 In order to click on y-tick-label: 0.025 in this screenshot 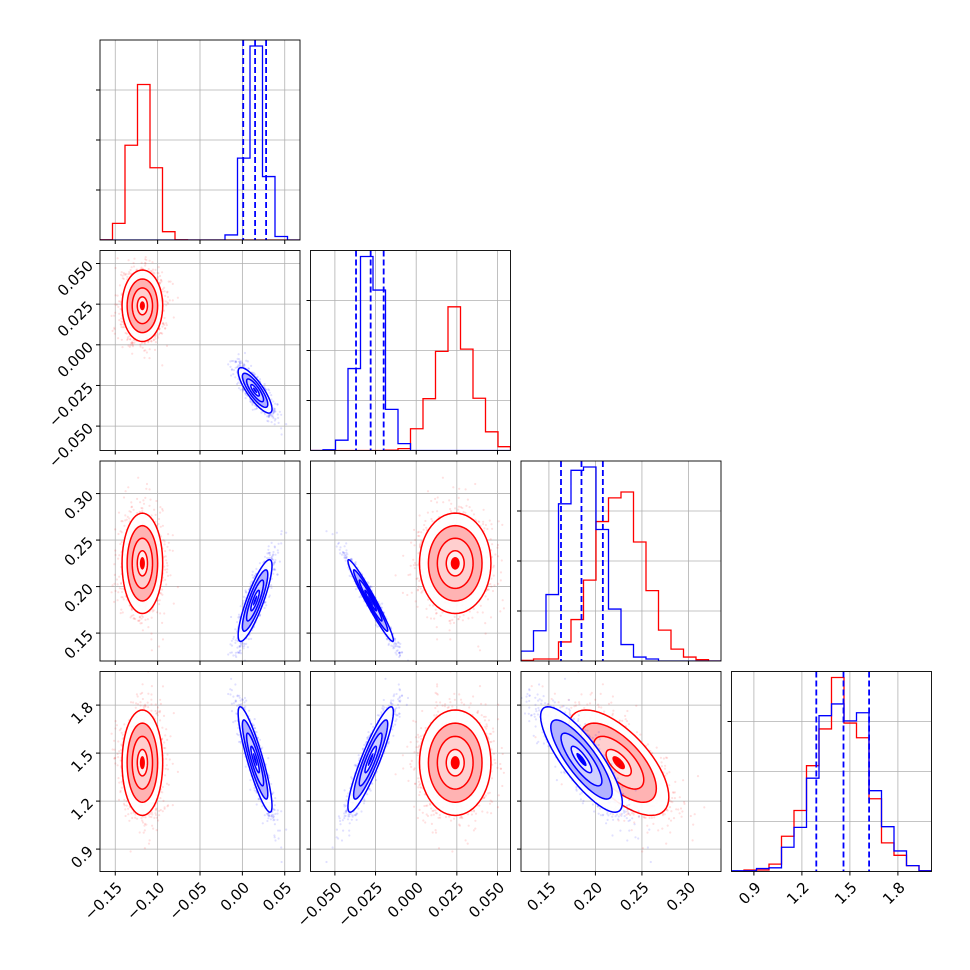, I will do `click(75, 318)`.